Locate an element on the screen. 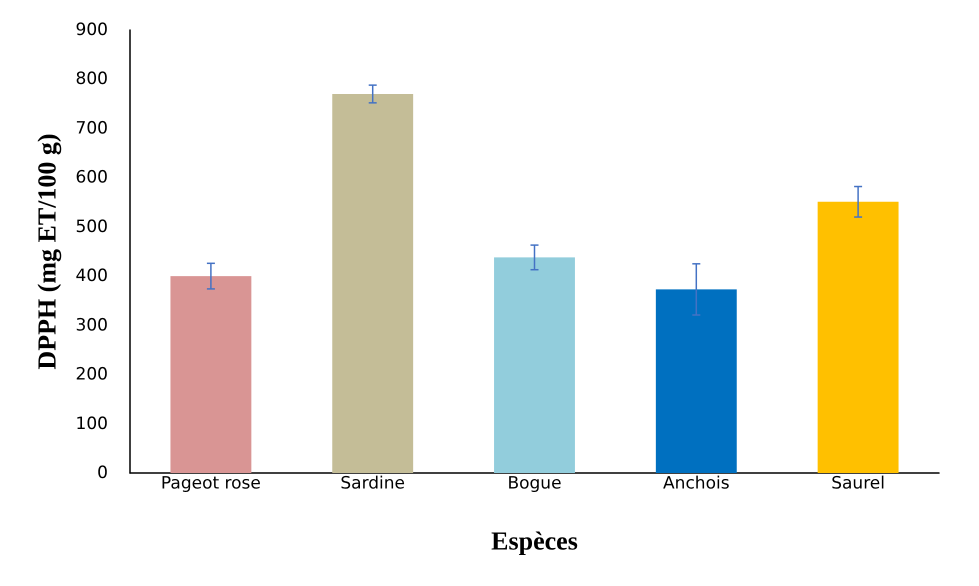 The height and width of the screenshot is (586, 979). x-tick-label: Bogue is located at coordinates (534, 484).